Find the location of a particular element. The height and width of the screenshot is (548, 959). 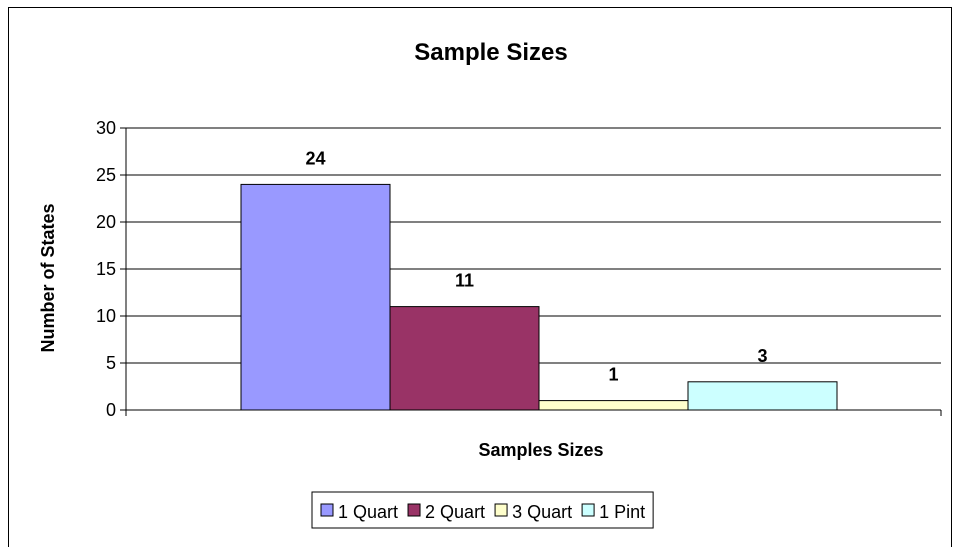

bar-2-quart is located at coordinates (464, 358).